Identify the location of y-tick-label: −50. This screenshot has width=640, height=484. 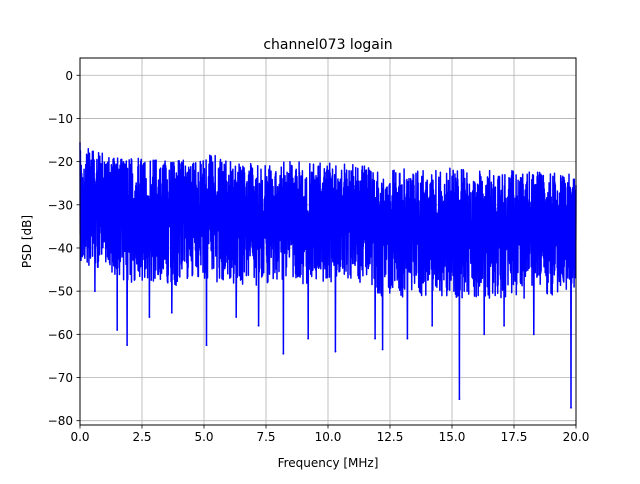
(60, 292).